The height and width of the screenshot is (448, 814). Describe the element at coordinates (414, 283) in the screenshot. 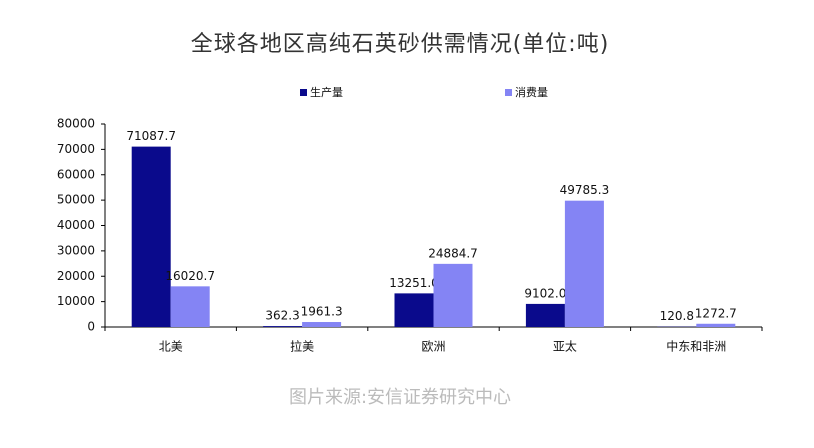

I see `value-label: 13251.0` at that location.